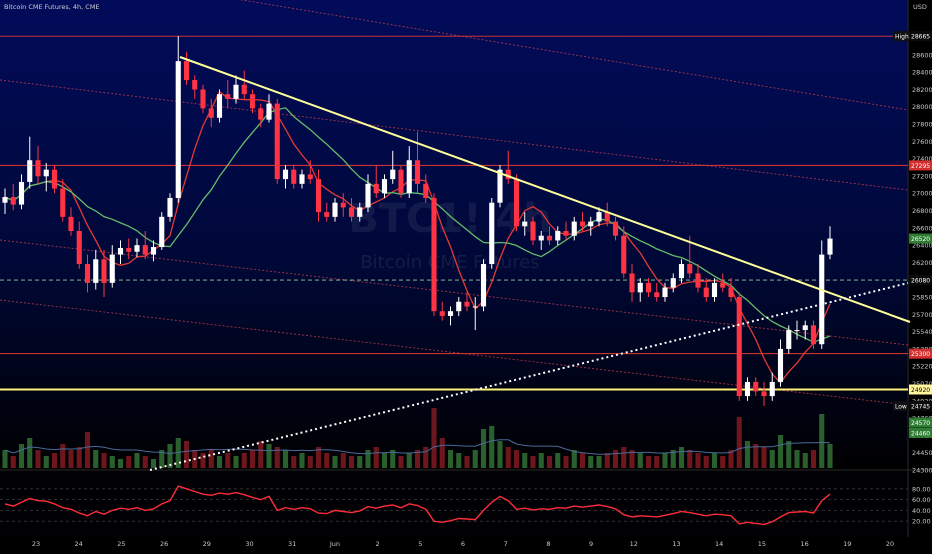 Image resolution: width=932 pixels, height=554 pixels. I want to click on time-axis-label: 8, so click(548, 544).